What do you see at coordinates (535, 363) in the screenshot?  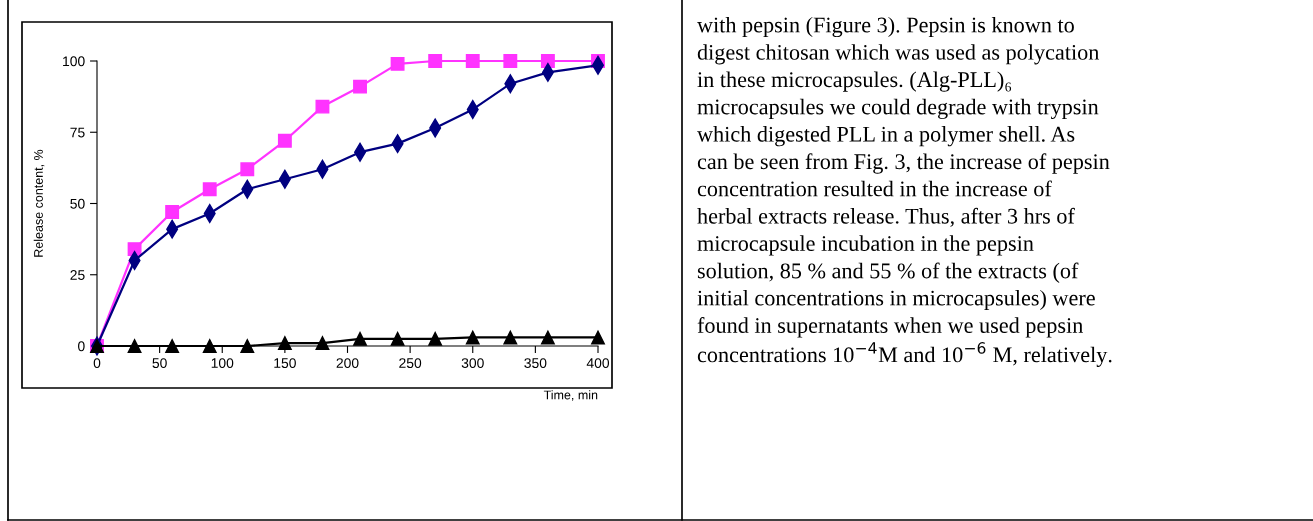 I see `x-tick-label: 350` at bounding box center [535, 363].